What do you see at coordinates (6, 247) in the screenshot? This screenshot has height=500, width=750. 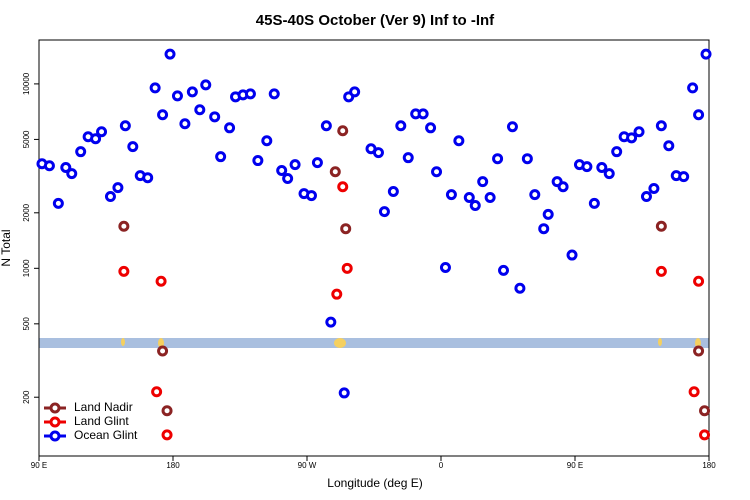 I see `y-axis-label: N Total` at bounding box center [6, 247].